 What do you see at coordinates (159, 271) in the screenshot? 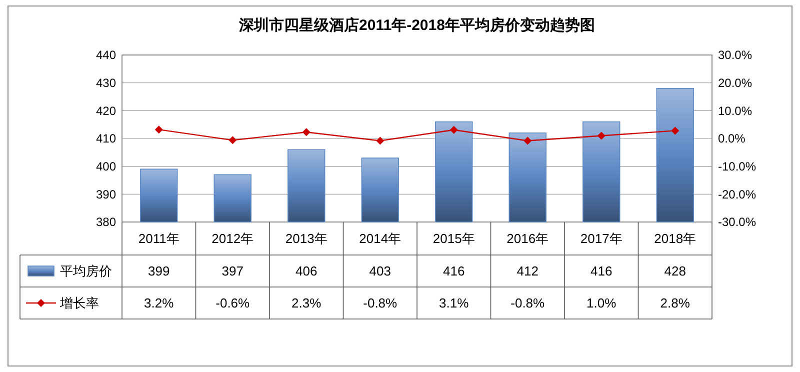
I see `data-label: 399` at bounding box center [159, 271].